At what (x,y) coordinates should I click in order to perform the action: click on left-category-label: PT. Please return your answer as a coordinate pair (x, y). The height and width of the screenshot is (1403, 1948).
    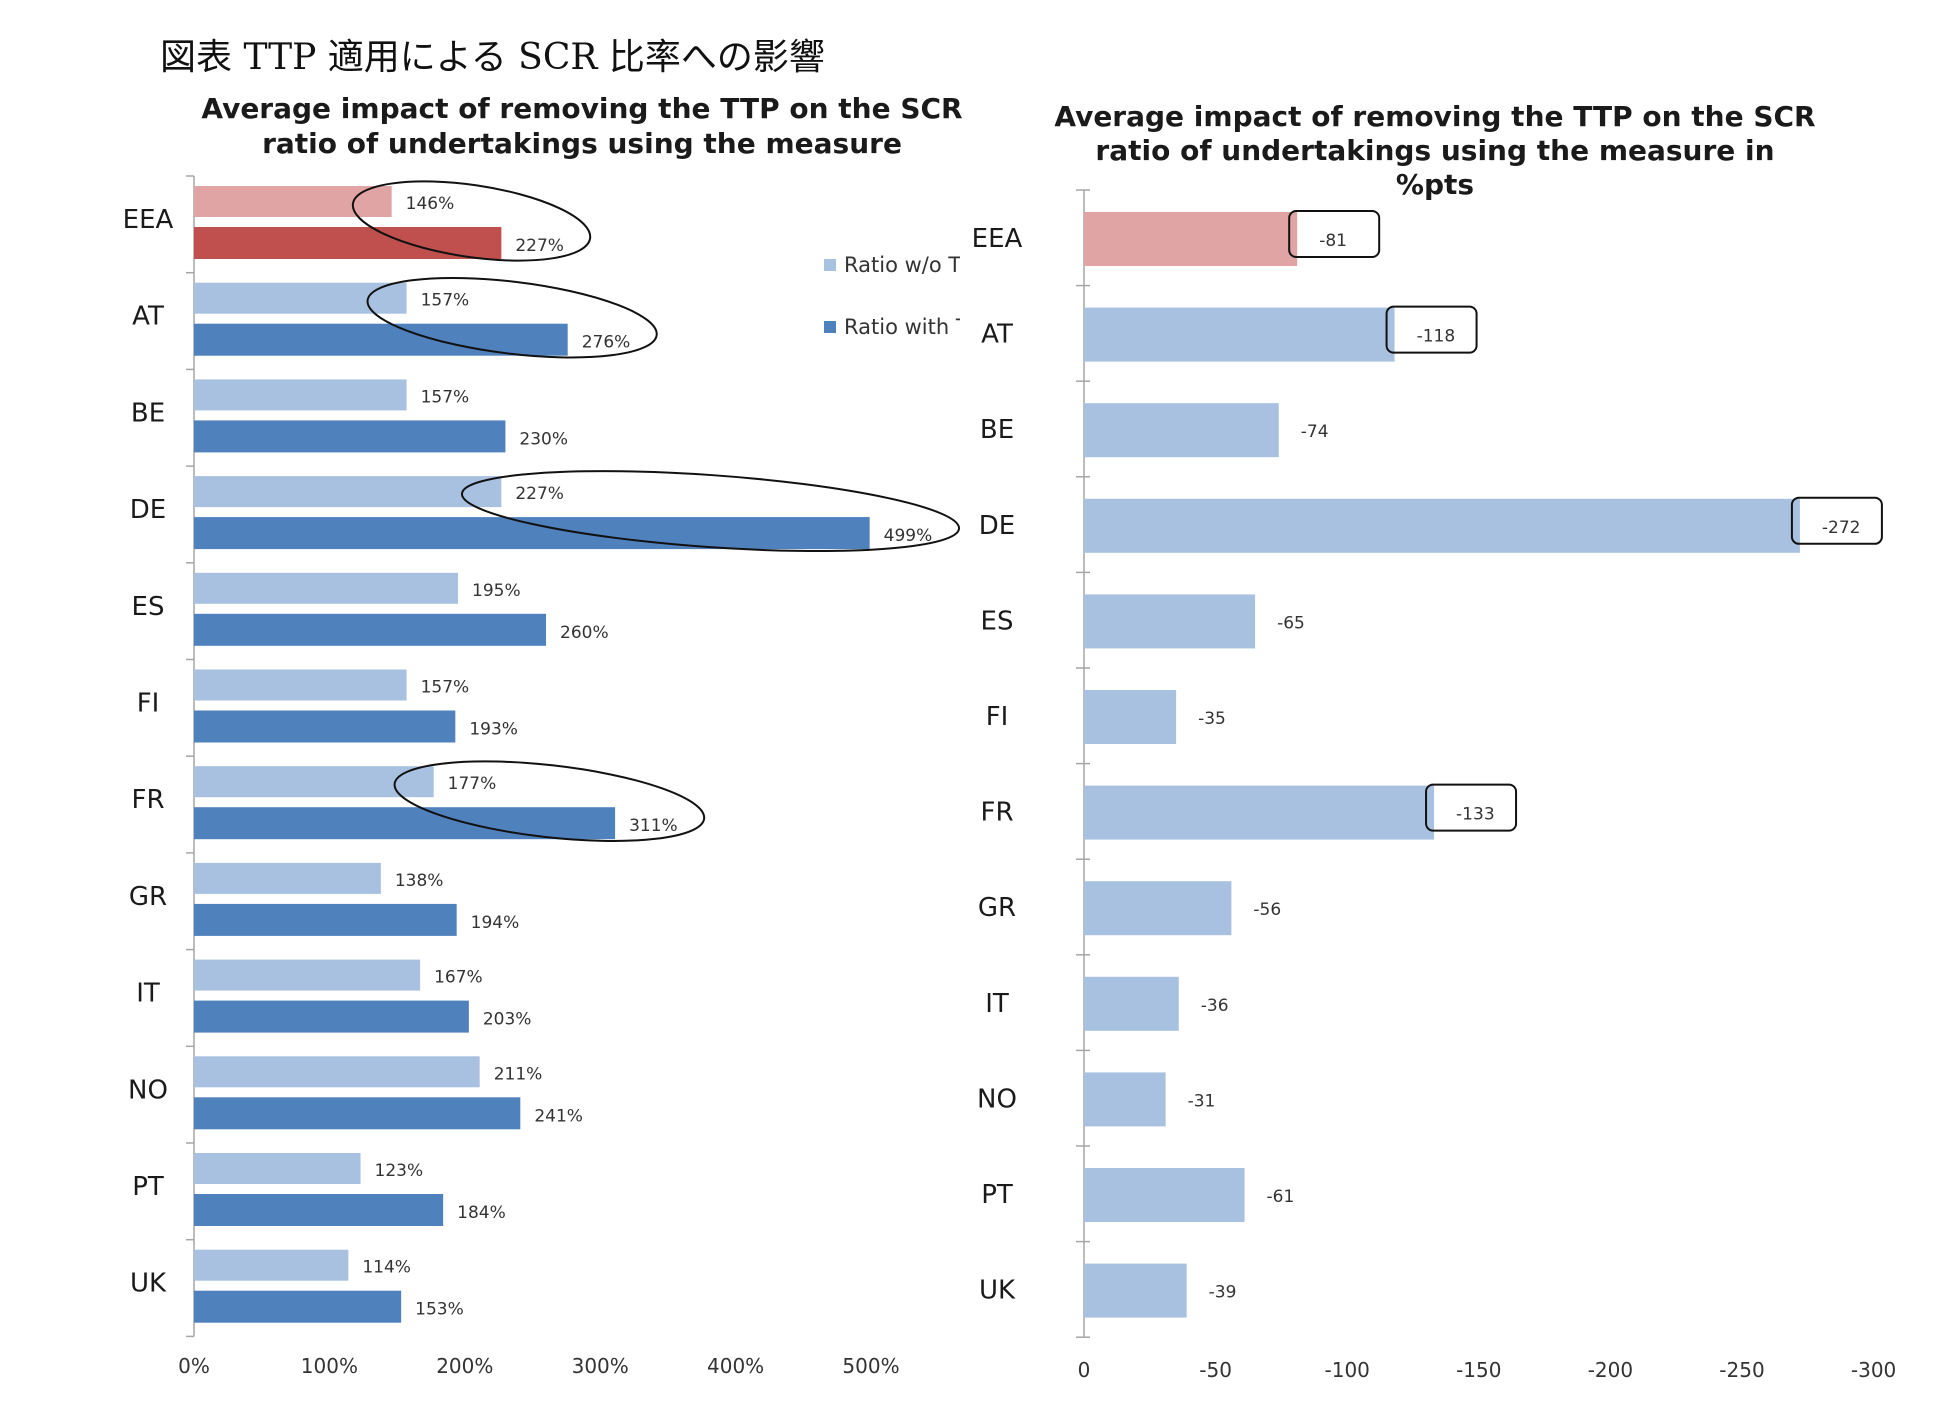
    Looking at the image, I should click on (148, 1187).